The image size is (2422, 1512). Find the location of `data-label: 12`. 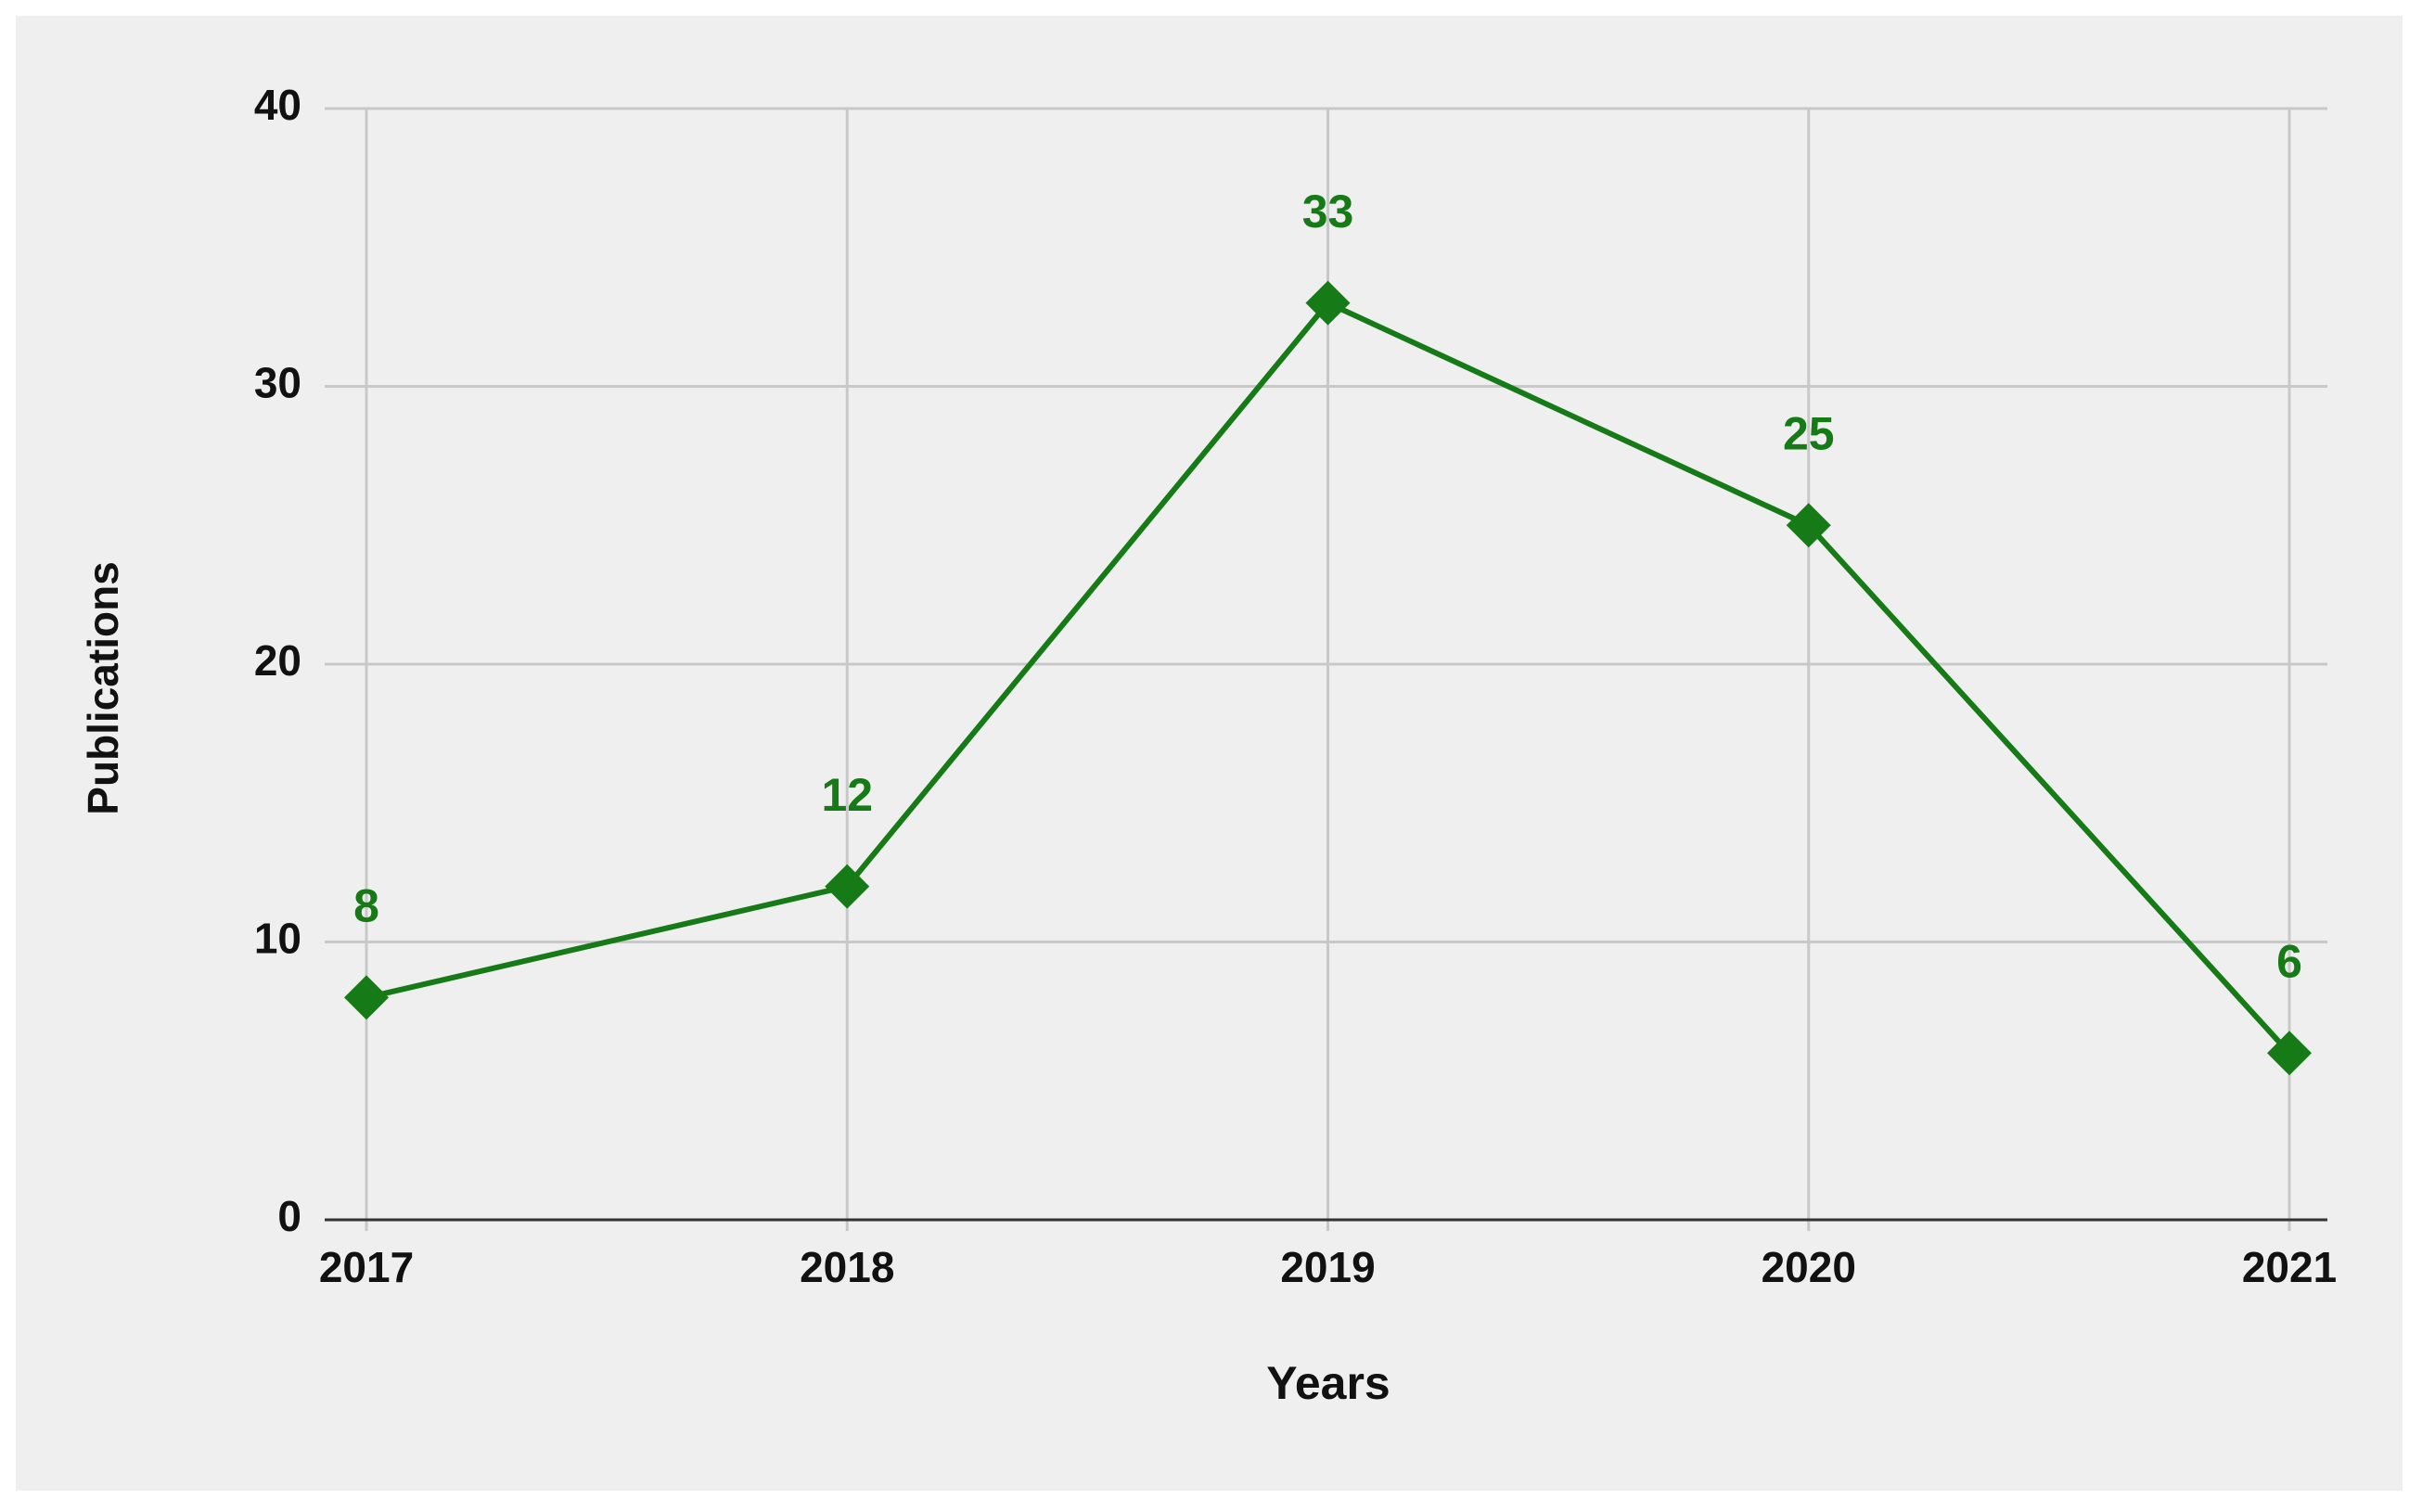

data-label: 12 is located at coordinates (847, 795).